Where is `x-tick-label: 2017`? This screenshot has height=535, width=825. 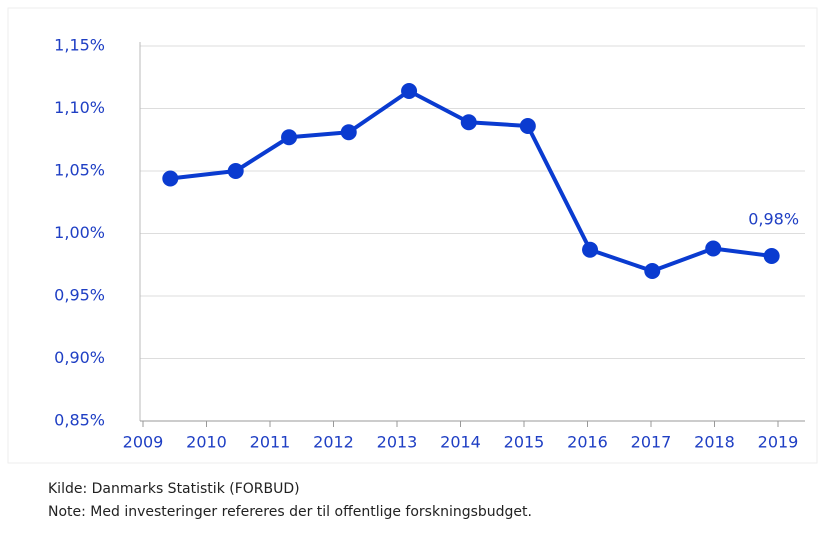 x-tick-label: 2017 is located at coordinates (651, 442).